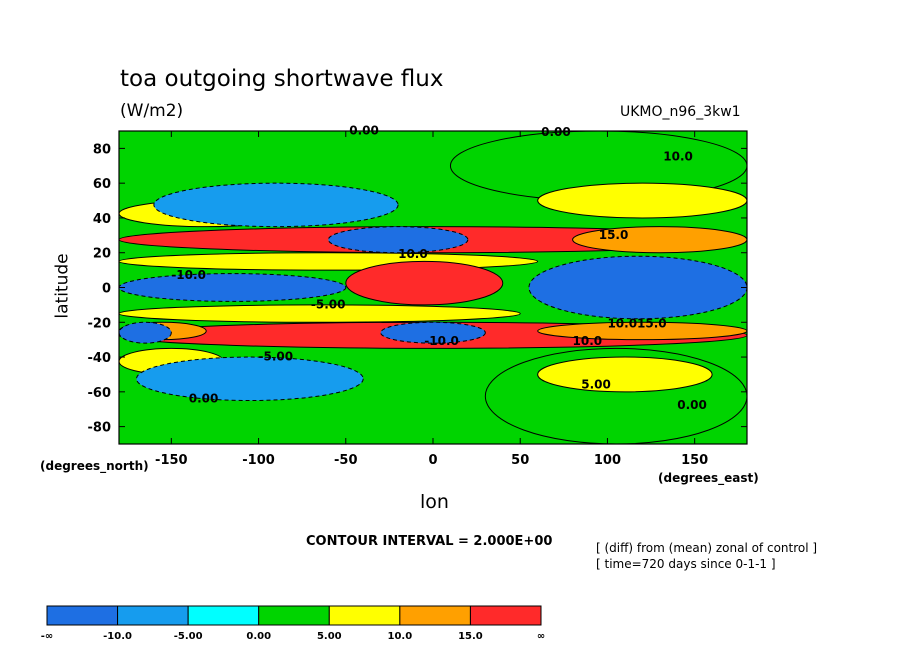  I want to click on y-tick-label-2: 40, so click(102, 219).